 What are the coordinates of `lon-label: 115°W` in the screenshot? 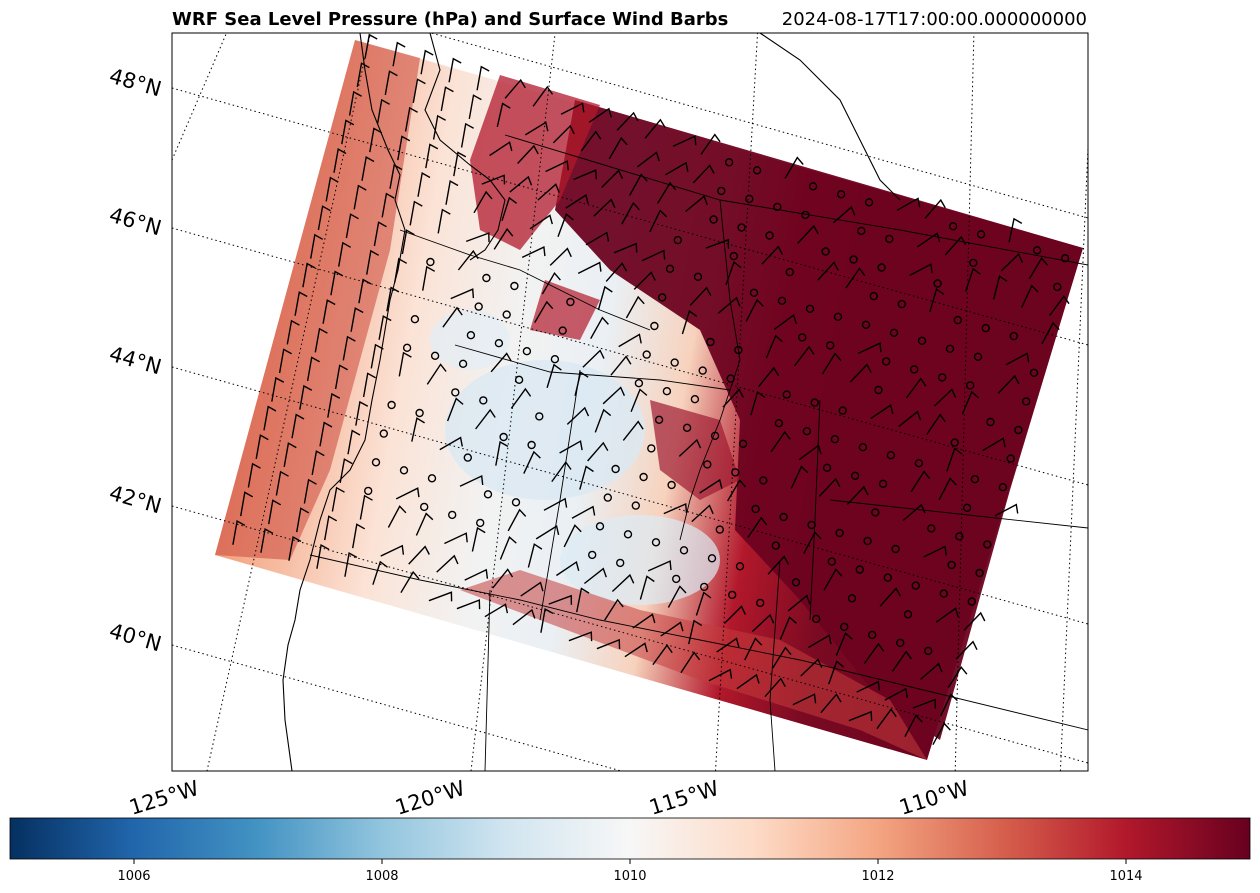 It's located at (683, 798).